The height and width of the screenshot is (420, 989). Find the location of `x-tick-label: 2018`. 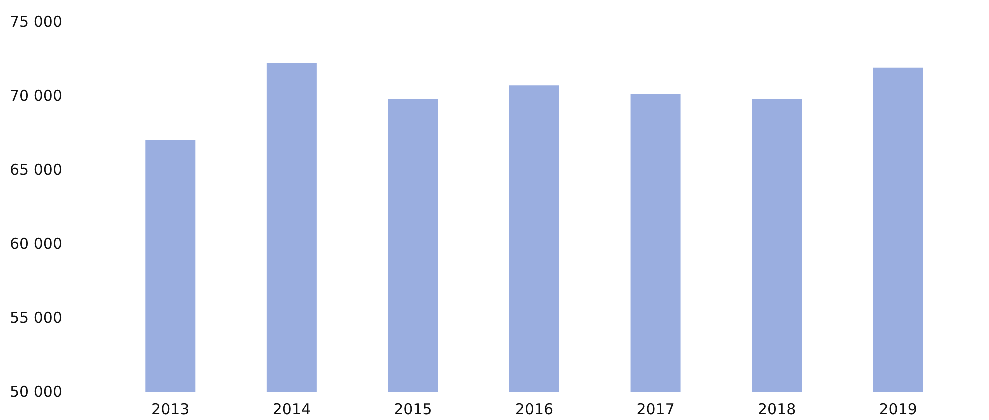

x-tick-label: 2018 is located at coordinates (777, 409).